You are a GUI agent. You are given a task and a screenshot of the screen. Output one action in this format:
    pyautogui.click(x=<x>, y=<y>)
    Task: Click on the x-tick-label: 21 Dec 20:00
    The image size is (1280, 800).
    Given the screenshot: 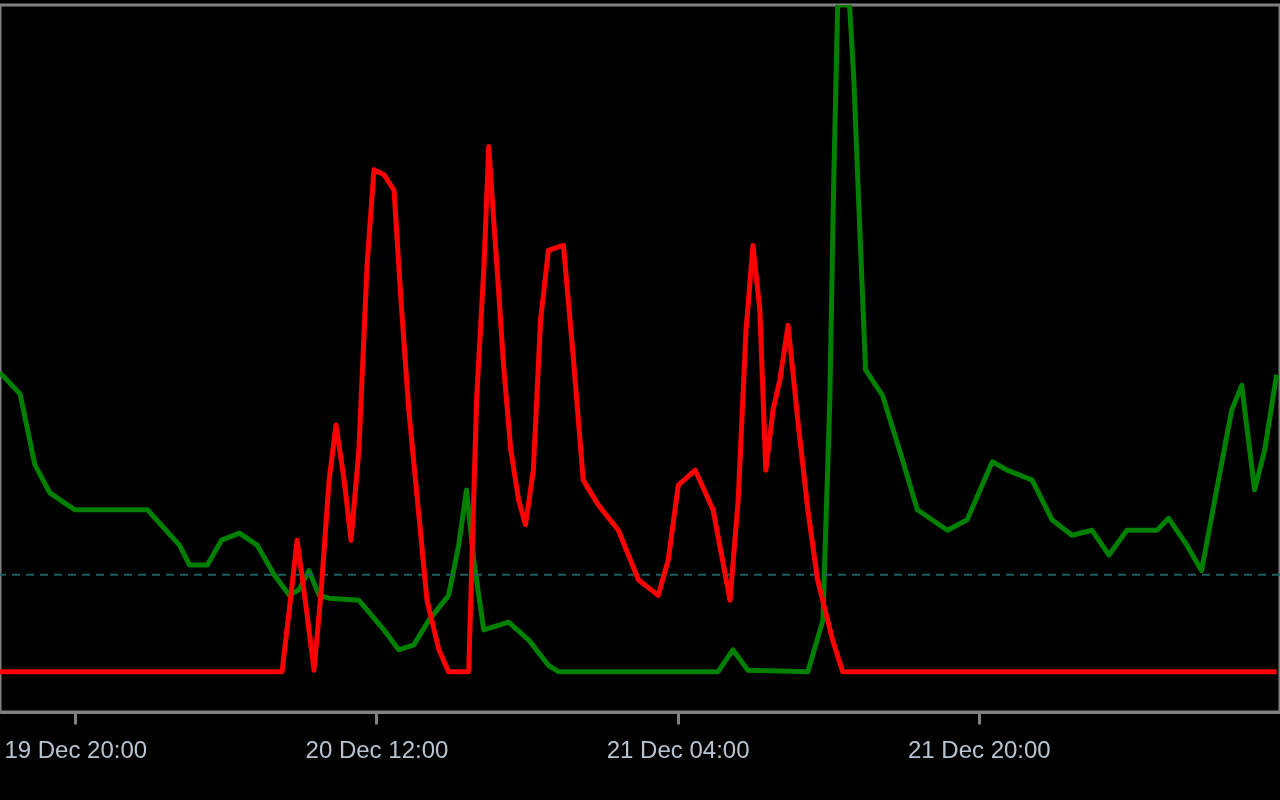 What is the action you would take?
    pyautogui.click(x=979, y=749)
    